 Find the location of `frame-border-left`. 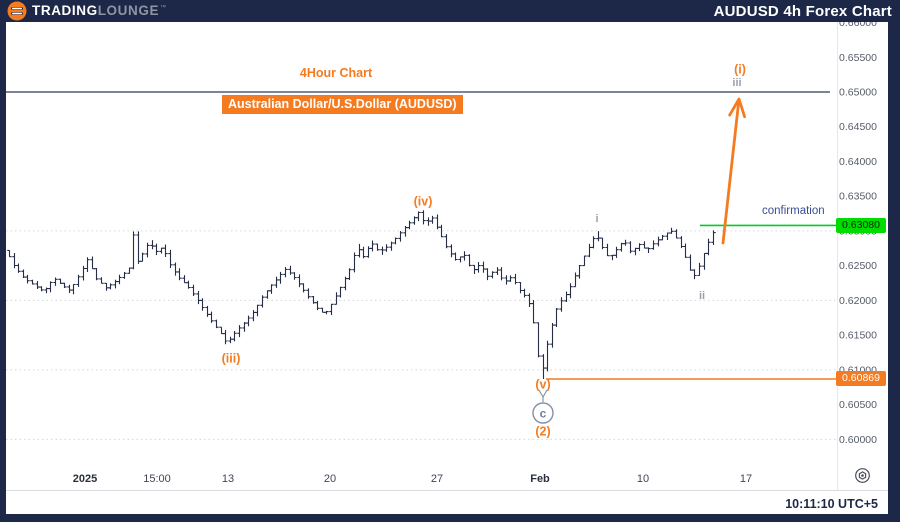

frame-border-left is located at coordinates (3, 268).